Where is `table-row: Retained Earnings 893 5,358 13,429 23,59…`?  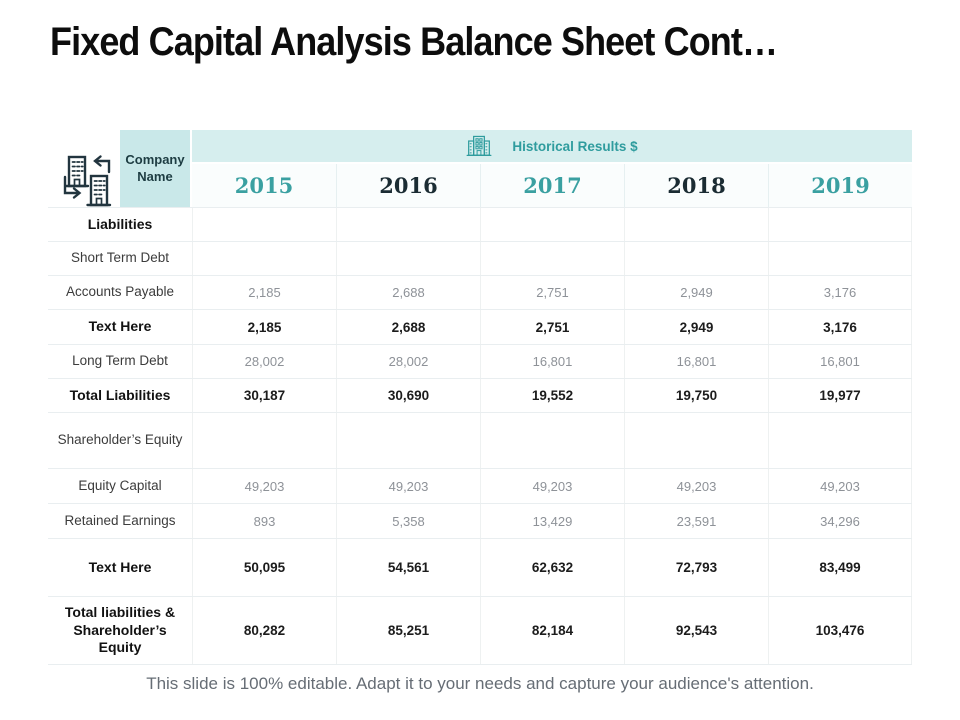
table-row: Retained Earnings 893 5,358 13,429 23,59… is located at coordinates (480, 521).